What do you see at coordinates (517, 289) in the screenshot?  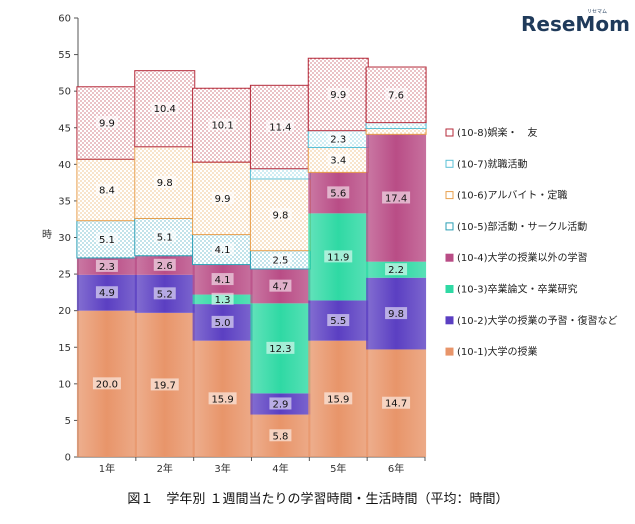 I see `legend-label: (10-3)卒業論文・卒業研究` at bounding box center [517, 289].